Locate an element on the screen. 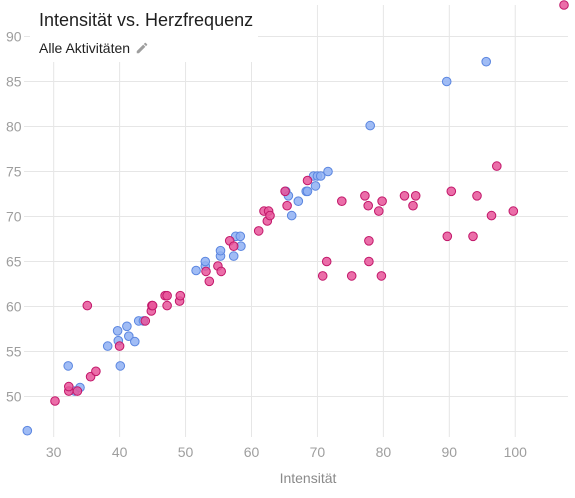 The width and height of the screenshot is (575, 498). pencil-icon is located at coordinates (142, 48).